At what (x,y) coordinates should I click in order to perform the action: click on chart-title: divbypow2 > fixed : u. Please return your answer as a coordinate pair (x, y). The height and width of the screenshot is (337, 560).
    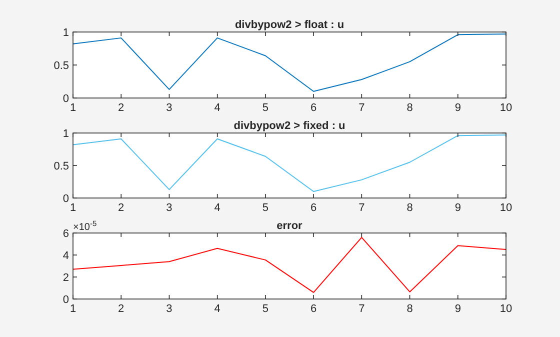
    Looking at the image, I should click on (290, 126).